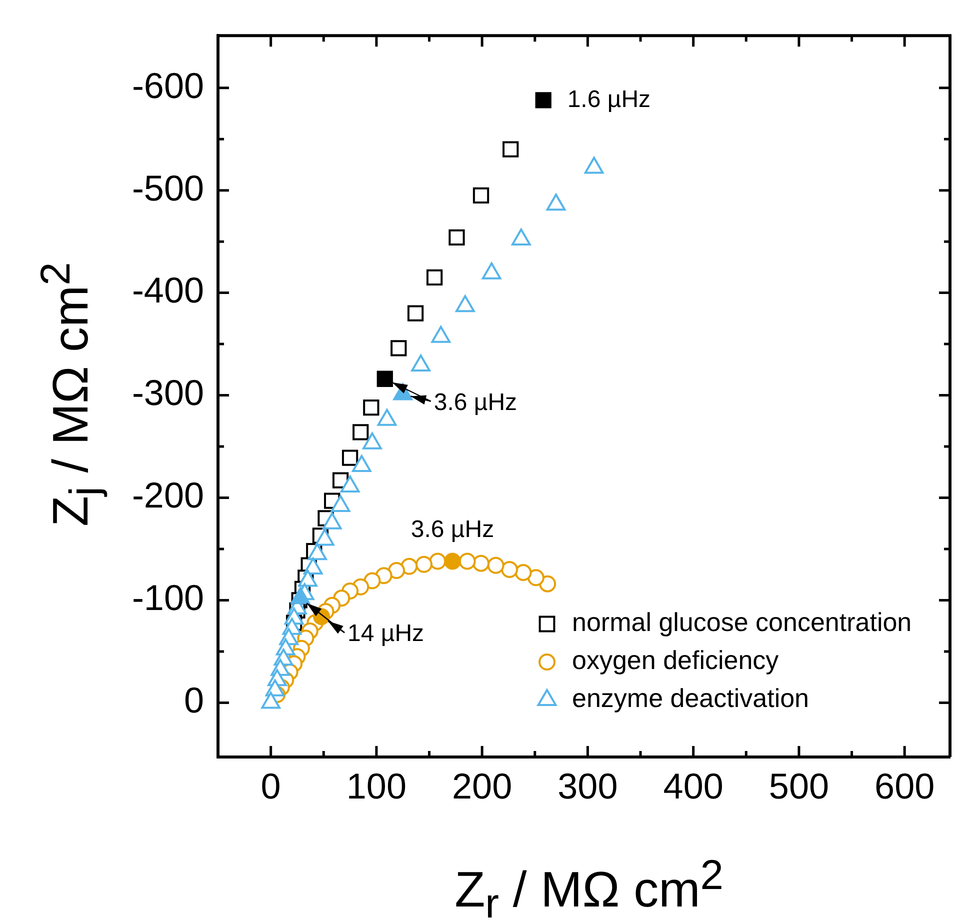 The width and height of the screenshot is (962, 921). Describe the element at coordinates (742, 622) in the screenshot. I see `legend-label: normal glucose concentration` at that location.